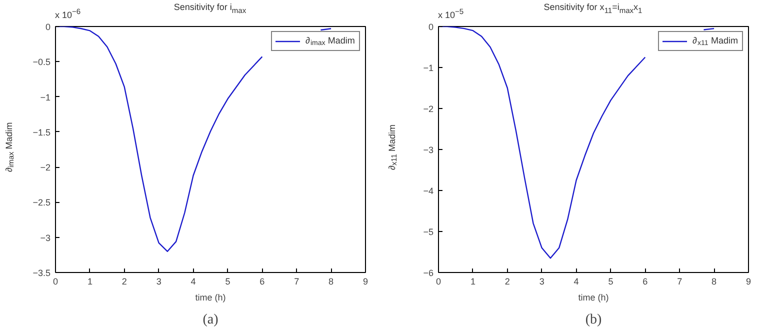 Image resolution: width=766 pixels, height=334 pixels. I want to click on y-tick-label: −1.5, so click(41, 132).